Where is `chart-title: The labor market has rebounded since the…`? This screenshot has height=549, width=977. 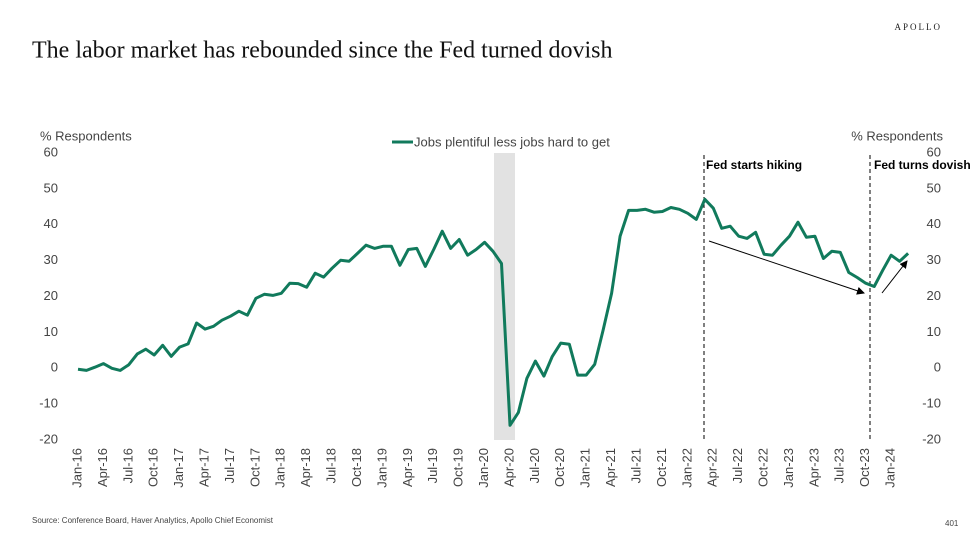
chart-title: The labor market has rebounded since the… is located at coordinates (322, 51).